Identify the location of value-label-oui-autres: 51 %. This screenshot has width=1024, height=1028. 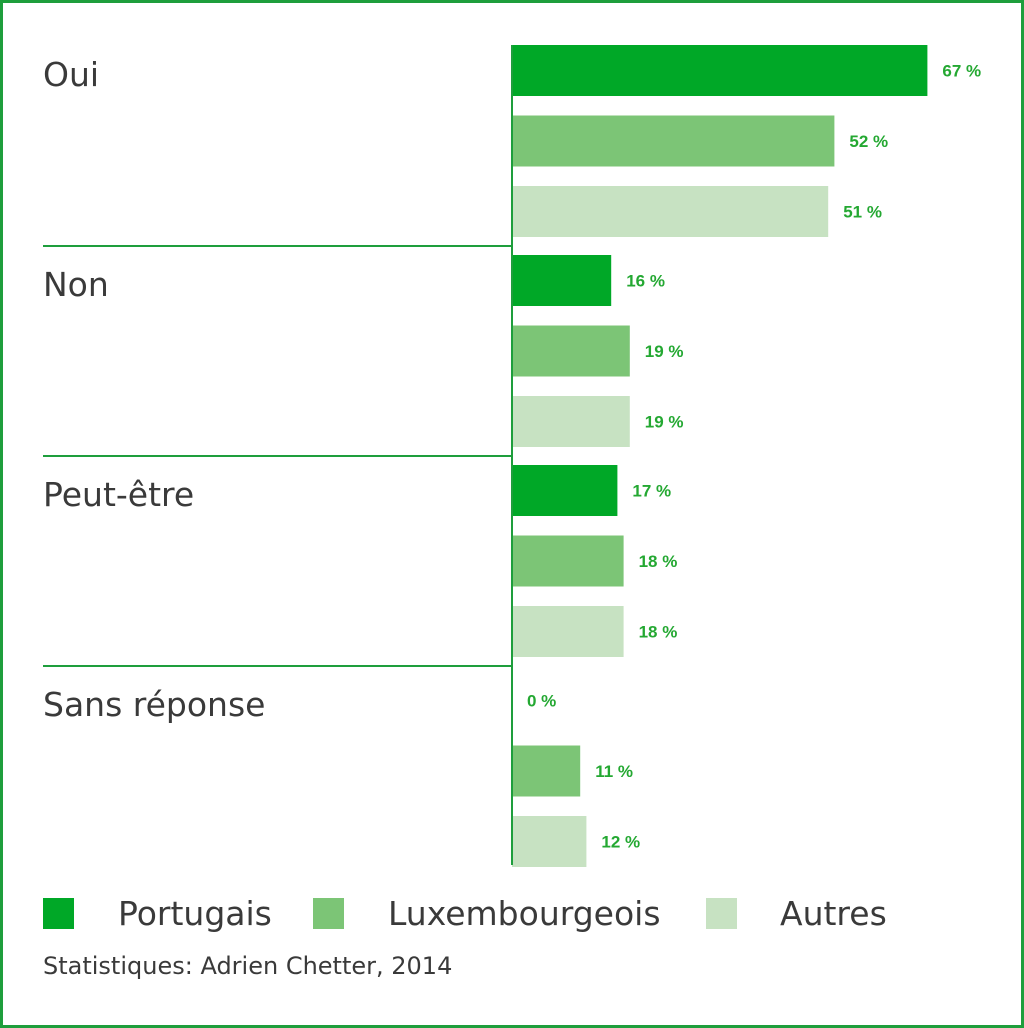
(862, 212).